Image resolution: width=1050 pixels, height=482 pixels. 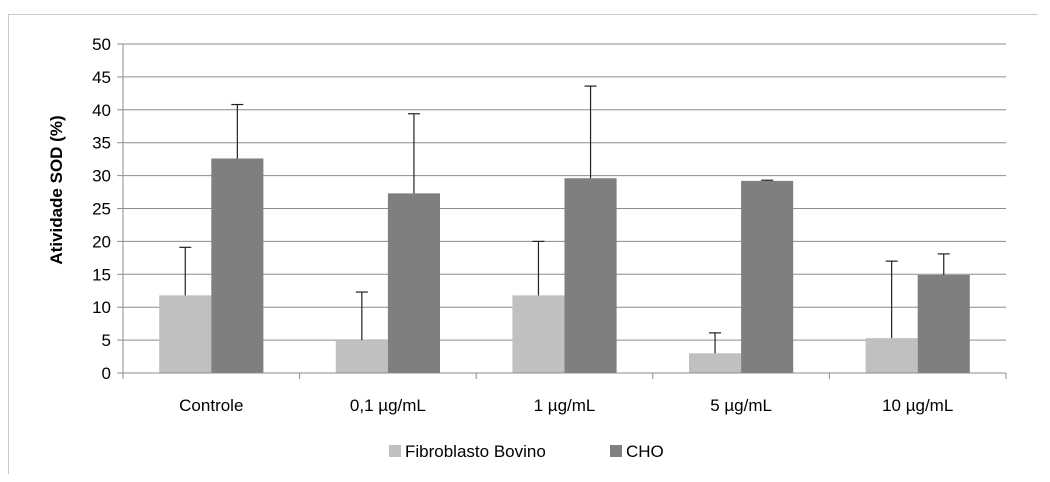 What do you see at coordinates (106, 340) in the screenshot?
I see `y-tick-label: 5` at bounding box center [106, 340].